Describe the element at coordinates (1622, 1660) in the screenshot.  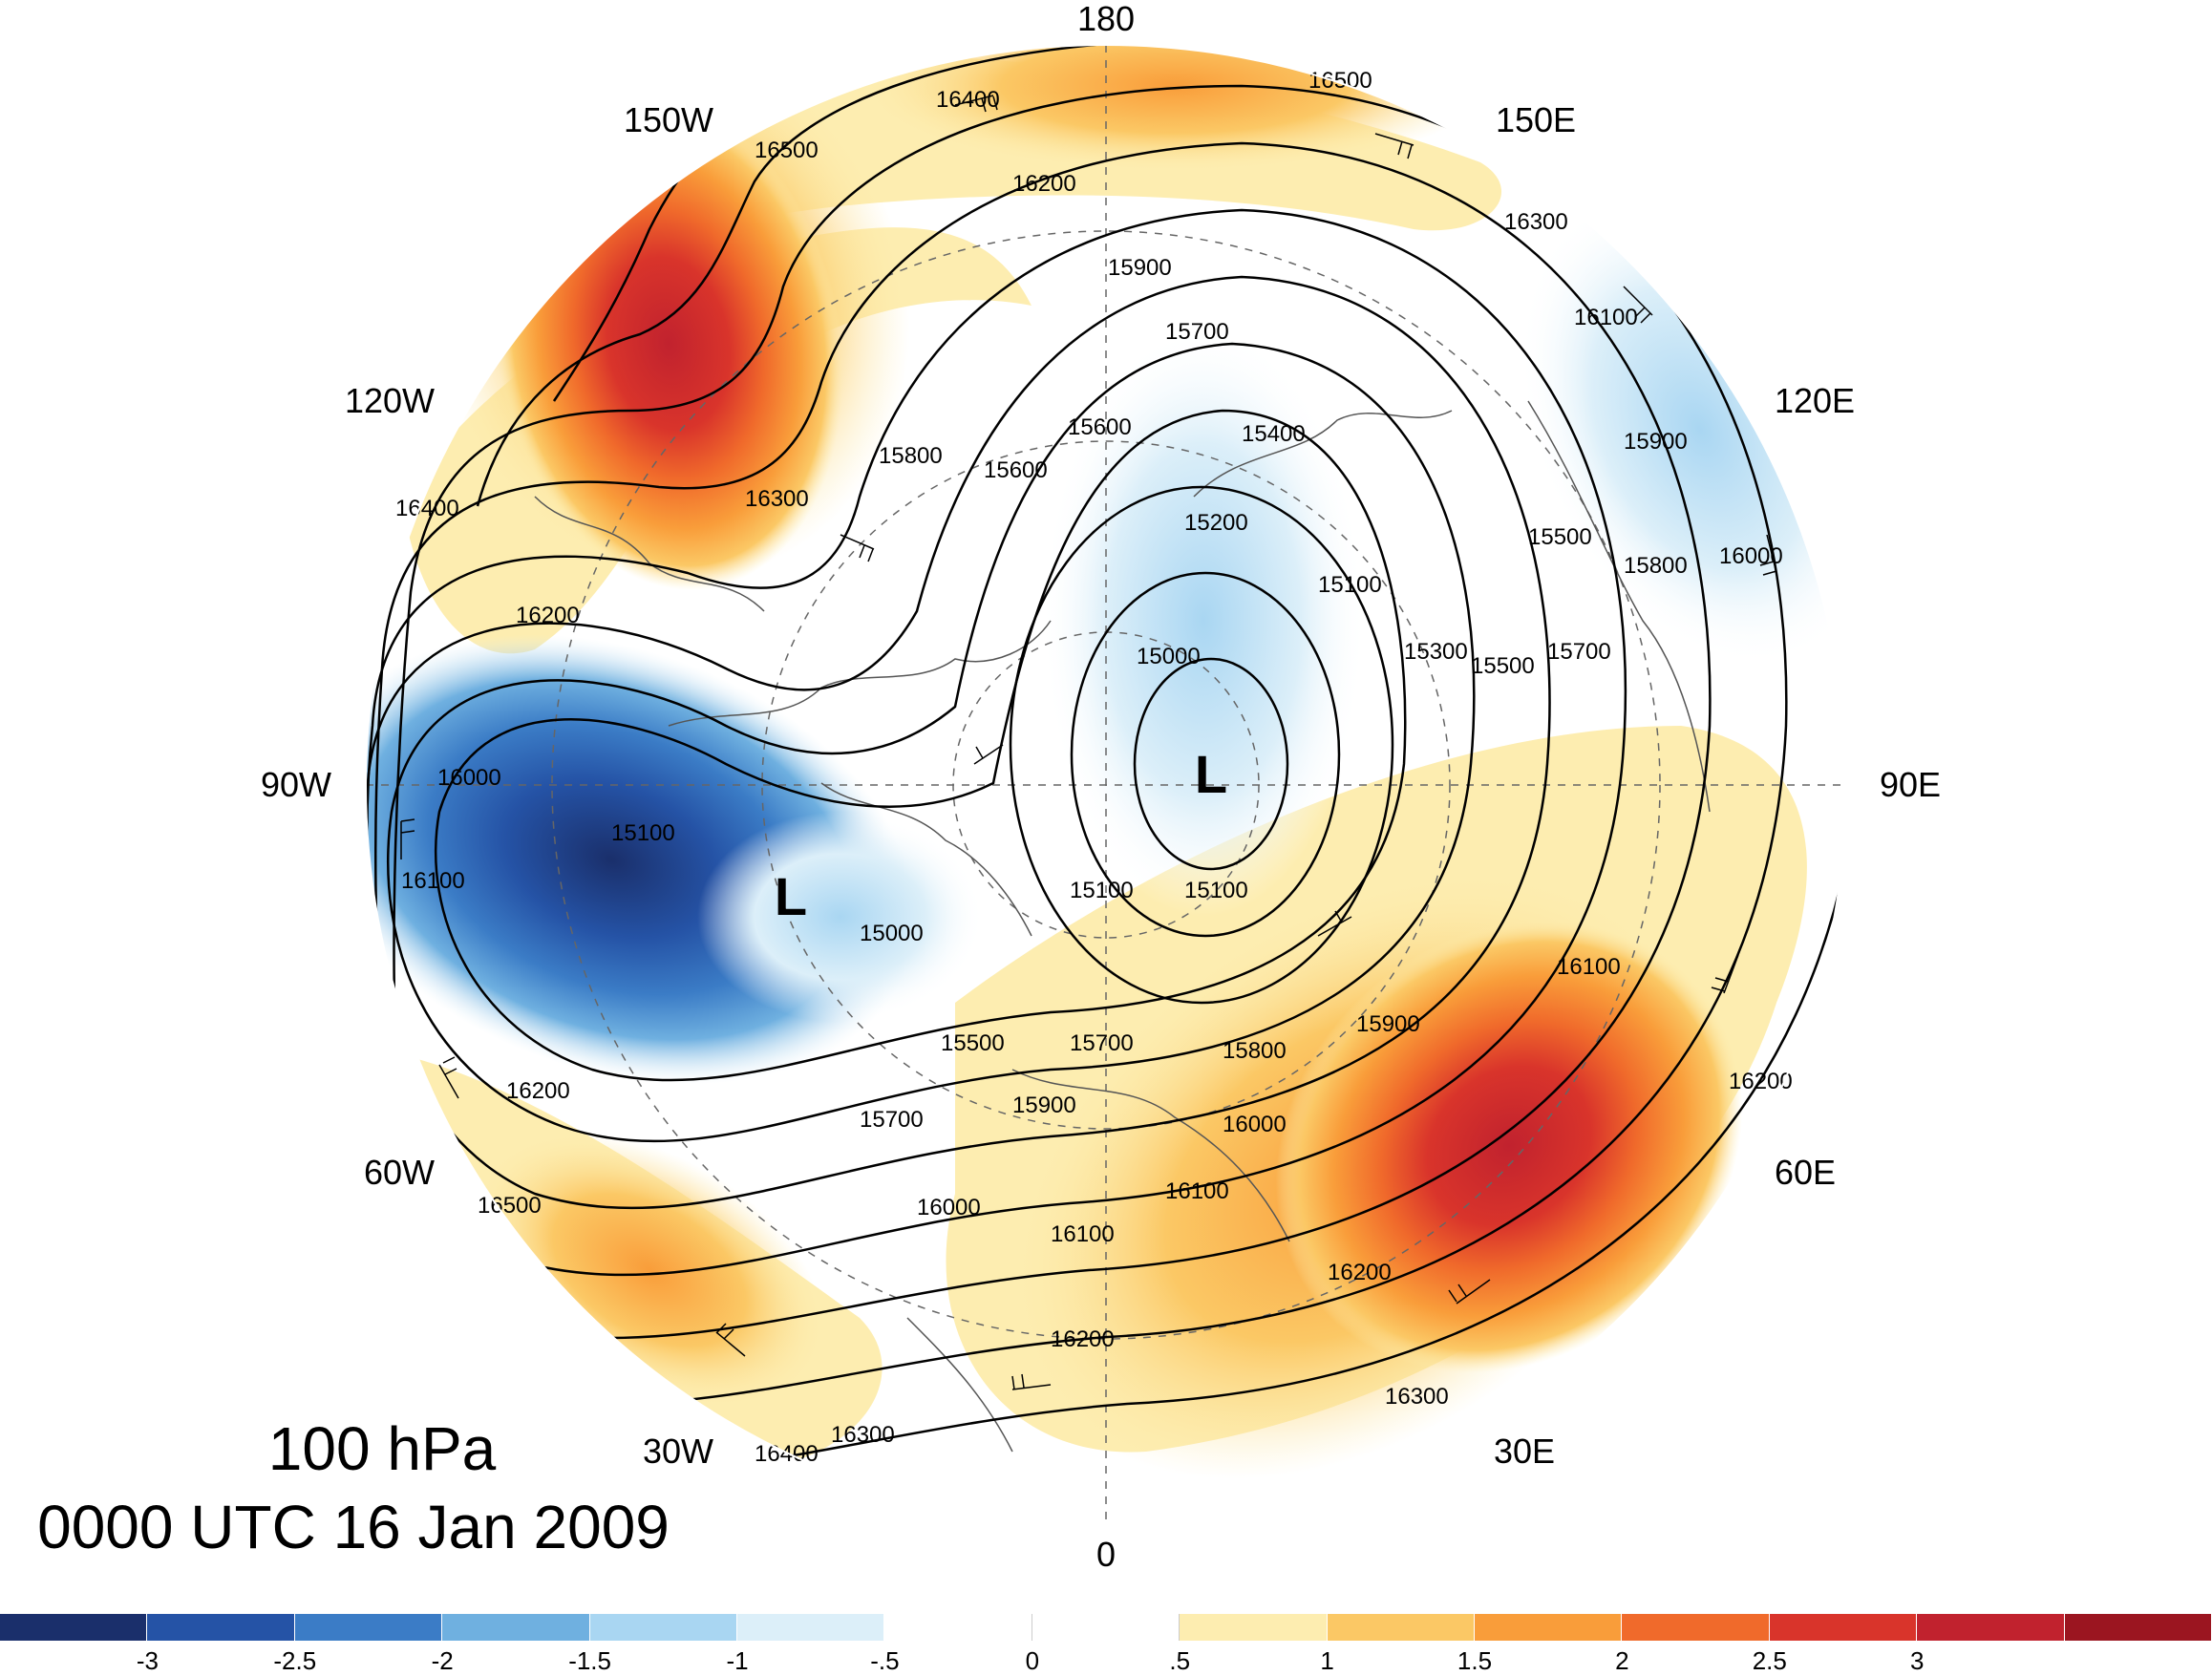
I see `colorbar-tick-label: 2` at that location.